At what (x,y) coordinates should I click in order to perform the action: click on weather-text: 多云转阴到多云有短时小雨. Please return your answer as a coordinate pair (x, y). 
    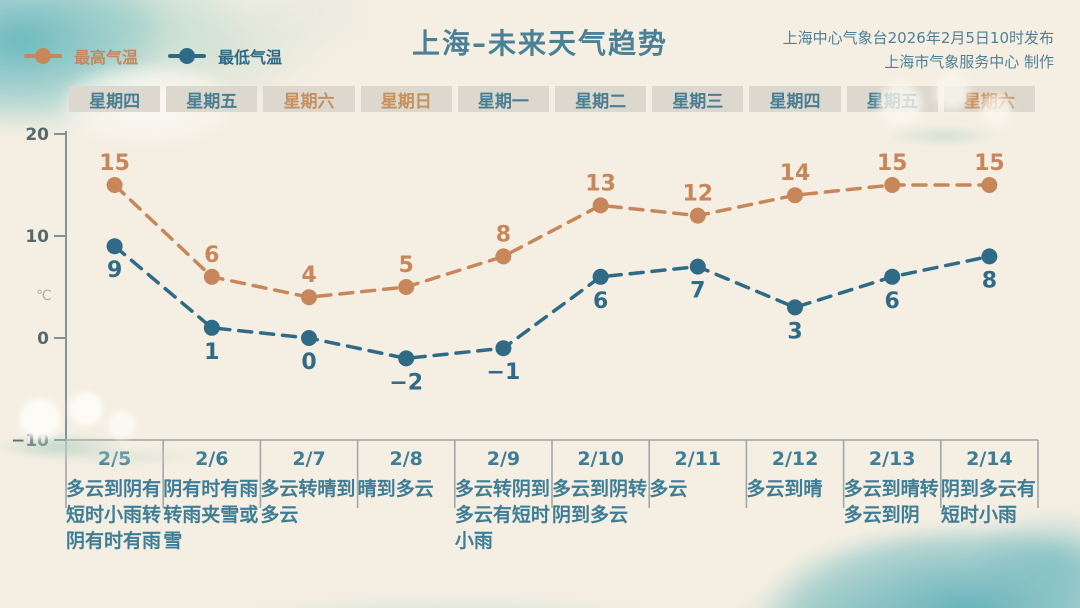
    Looking at the image, I should click on (502, 515).